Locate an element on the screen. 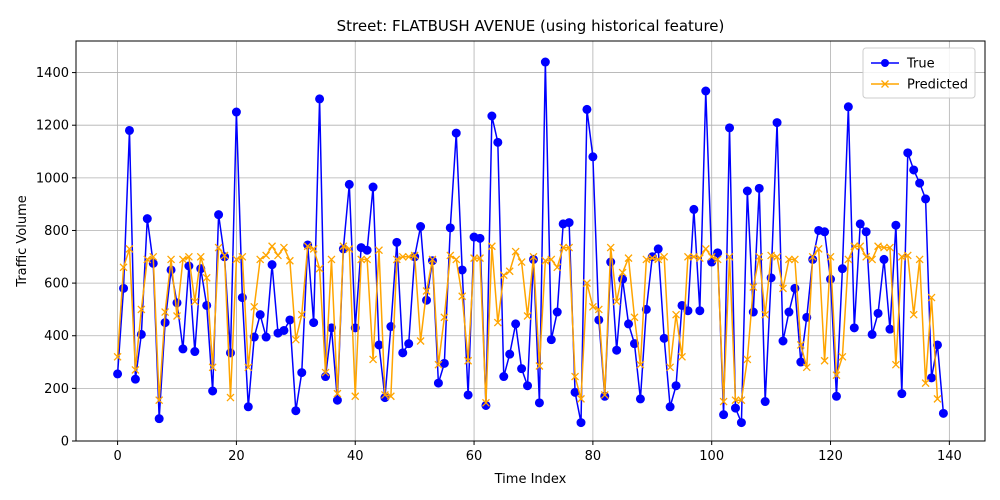  y-tick-label: 200 is located at coordinates (56, 389).